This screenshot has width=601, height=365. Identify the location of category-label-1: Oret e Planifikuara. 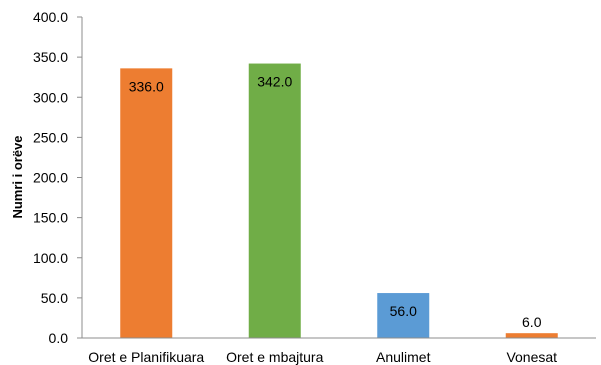
(146, 357).